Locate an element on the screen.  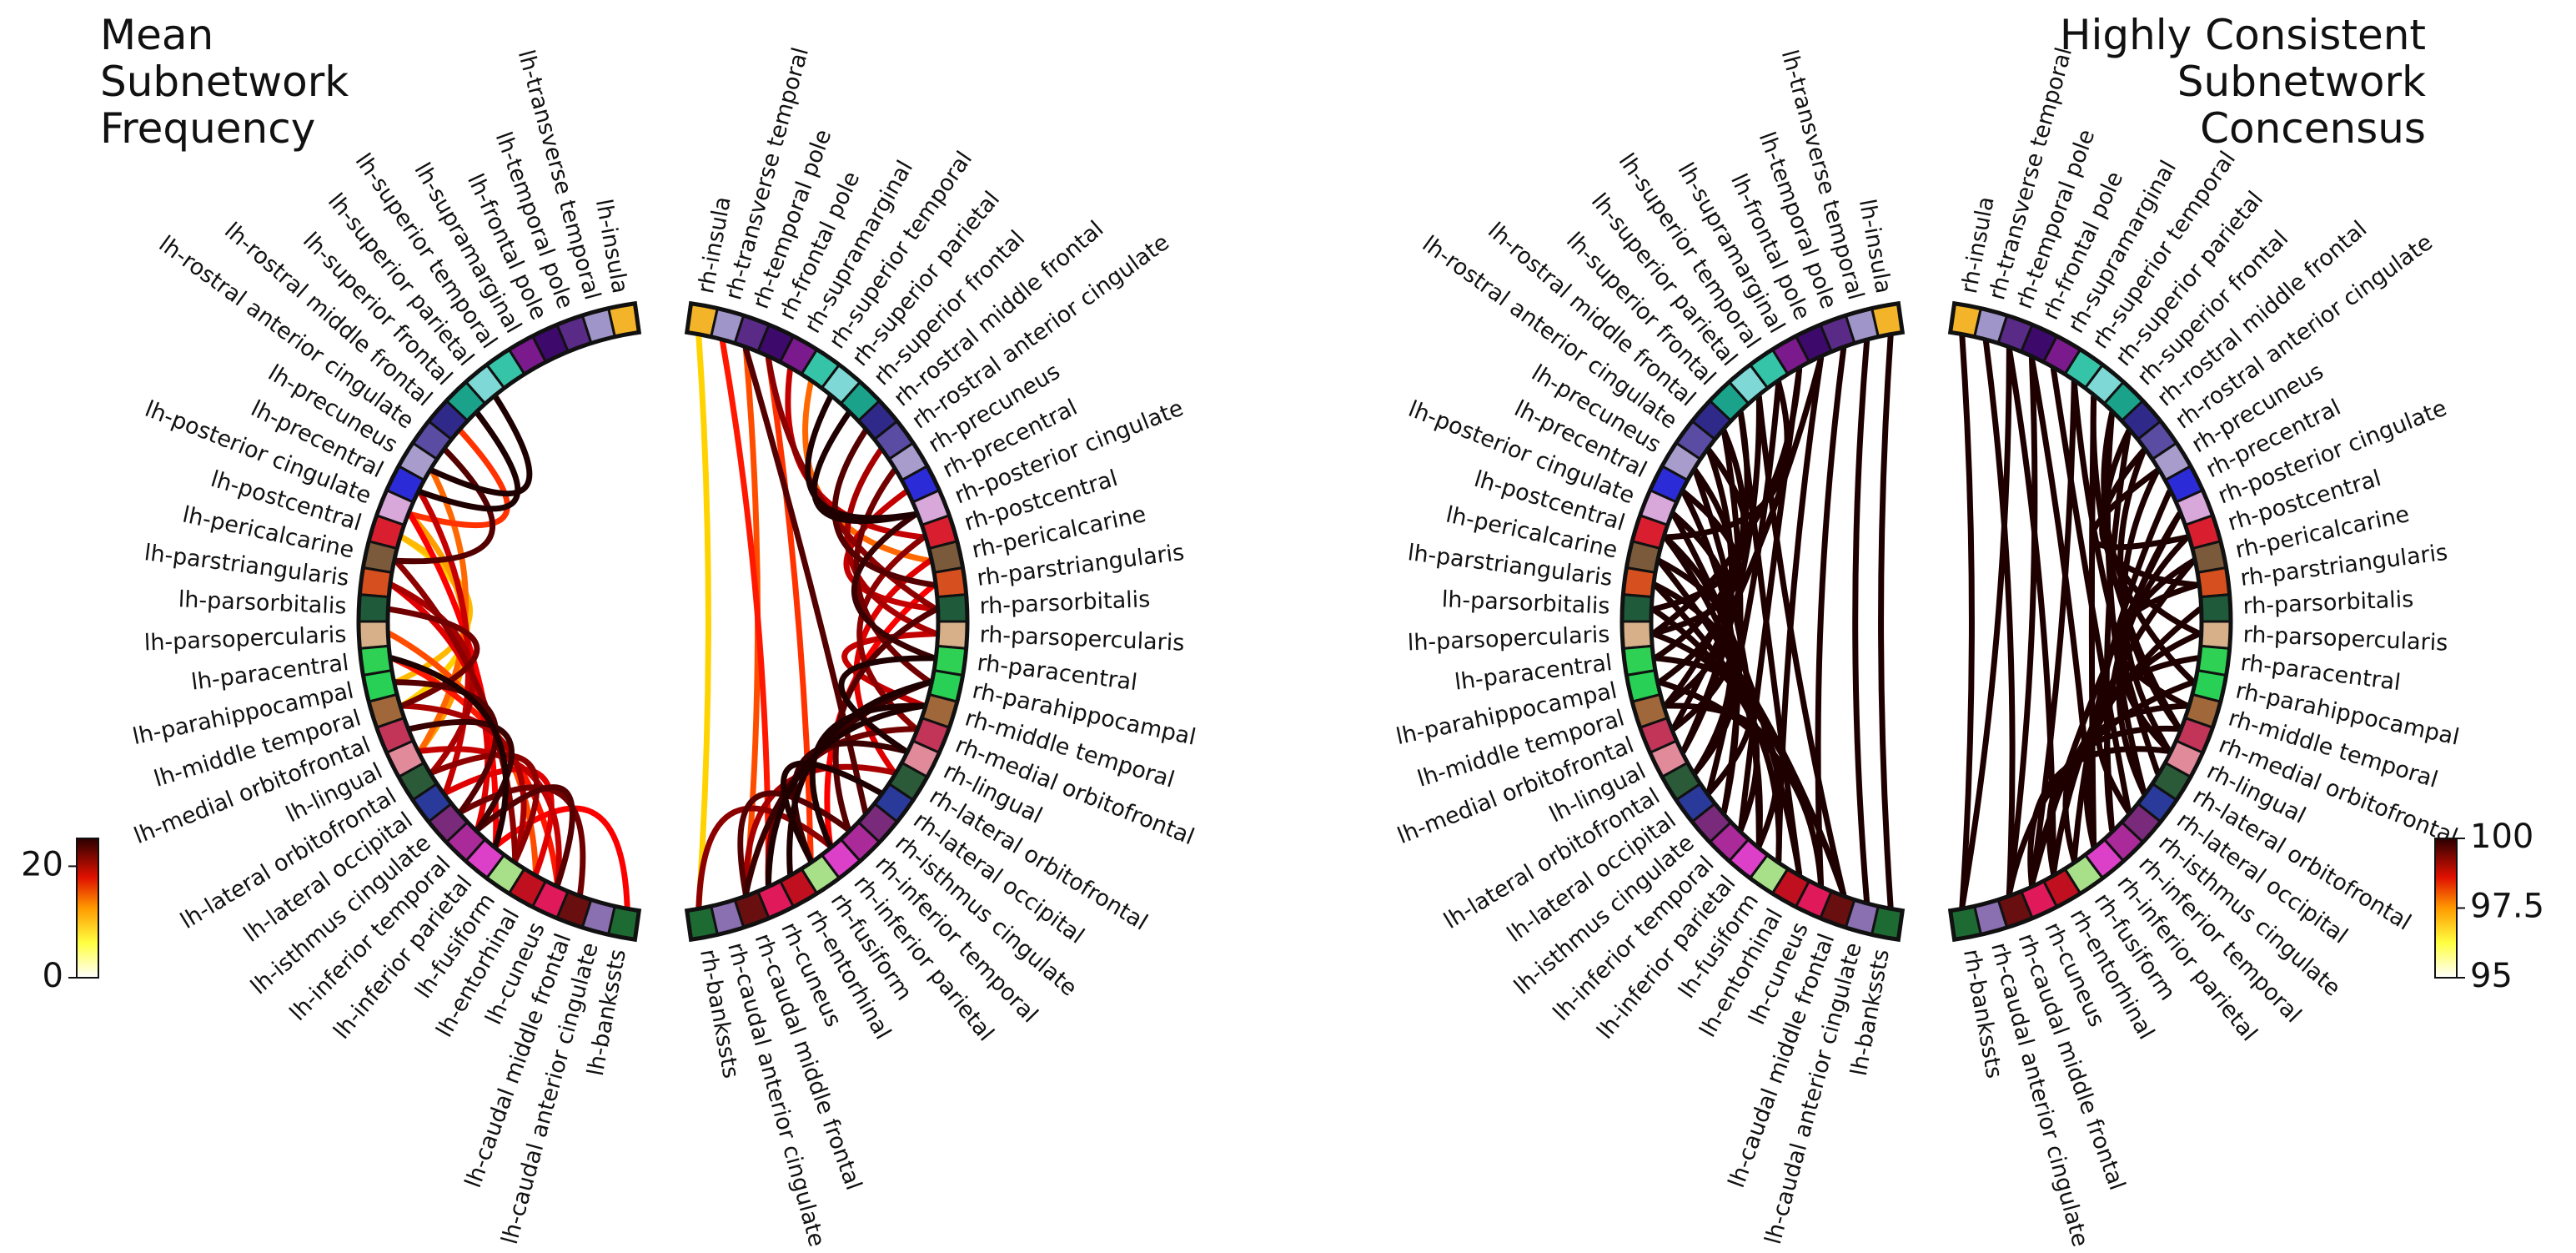
colorbar-right: 95 97.5 100 is located at coordinates (2489, 906).